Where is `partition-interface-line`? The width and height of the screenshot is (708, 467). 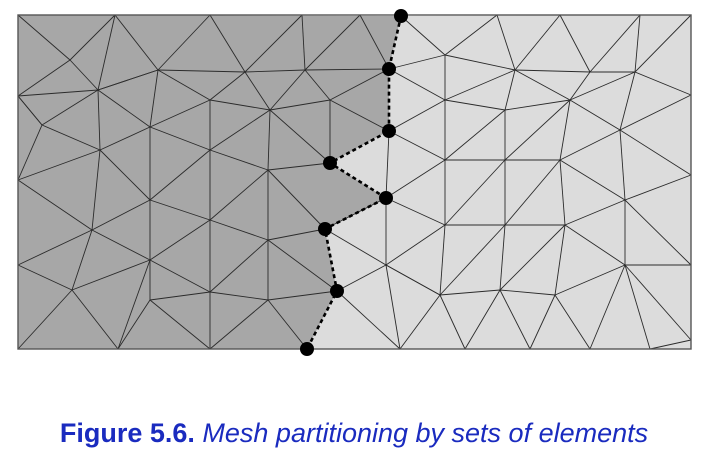 partition-interface-line is located at coordinates (354, 182).